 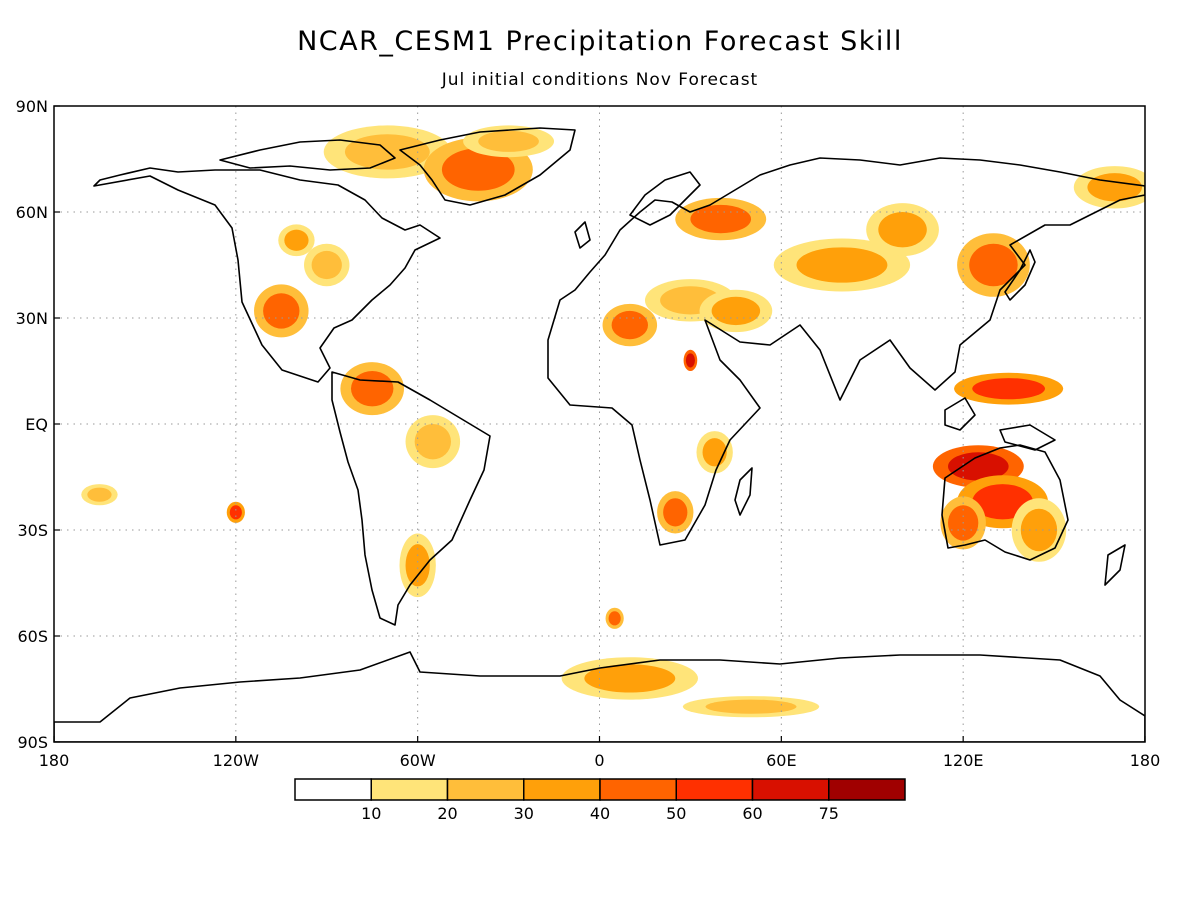 What do you see at coordinates (32, 106) in the screenshot?
I see `lat-tick-label: 90N` at bounding box center [32, 106].